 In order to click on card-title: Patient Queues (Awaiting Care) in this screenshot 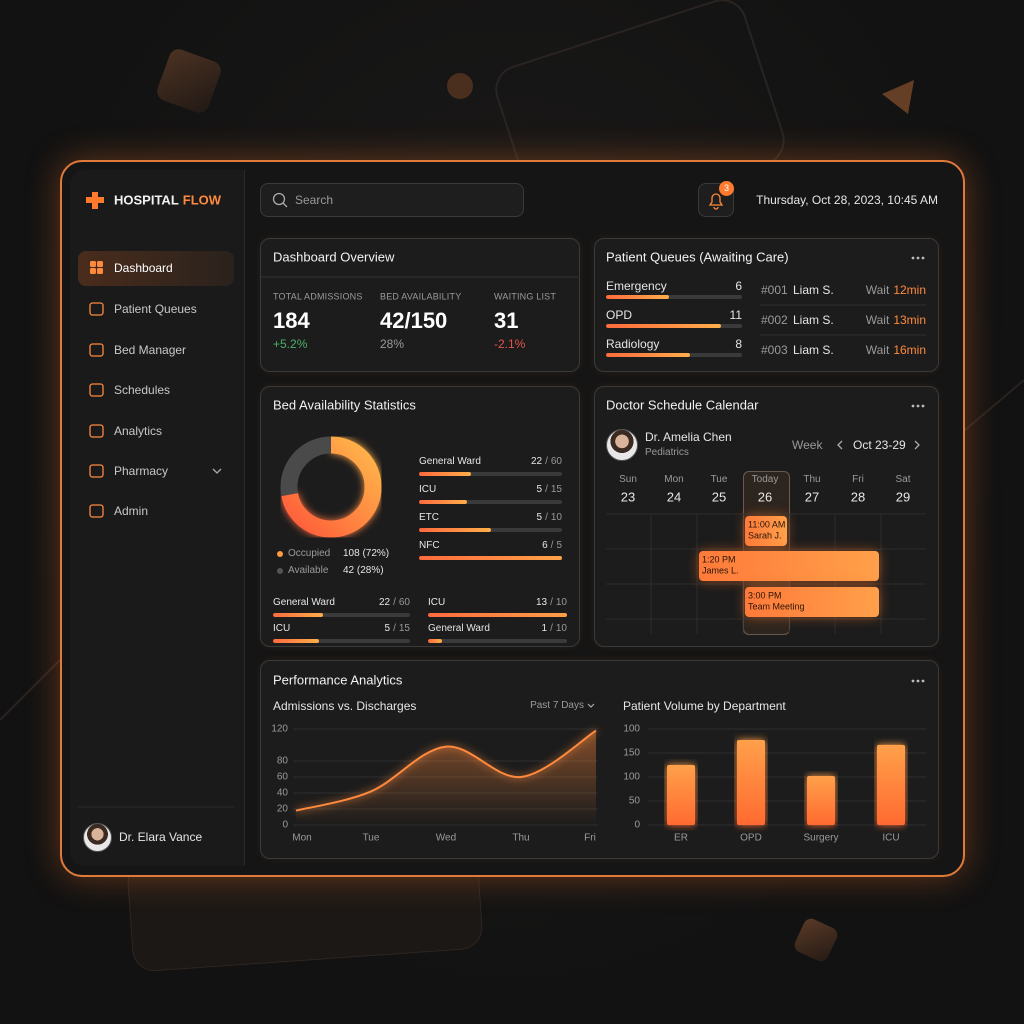, I will do `click(697, 257)`.